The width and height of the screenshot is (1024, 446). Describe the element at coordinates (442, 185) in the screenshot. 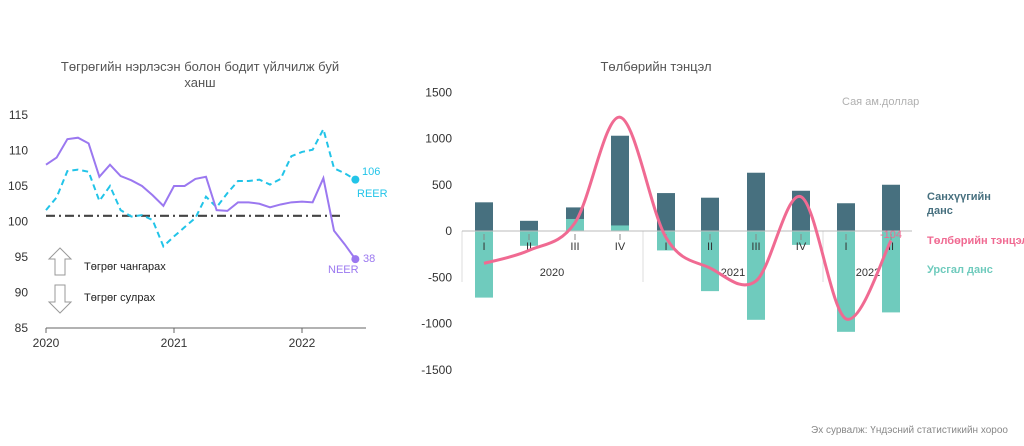

I see `right-y-tick: 500` at that location.